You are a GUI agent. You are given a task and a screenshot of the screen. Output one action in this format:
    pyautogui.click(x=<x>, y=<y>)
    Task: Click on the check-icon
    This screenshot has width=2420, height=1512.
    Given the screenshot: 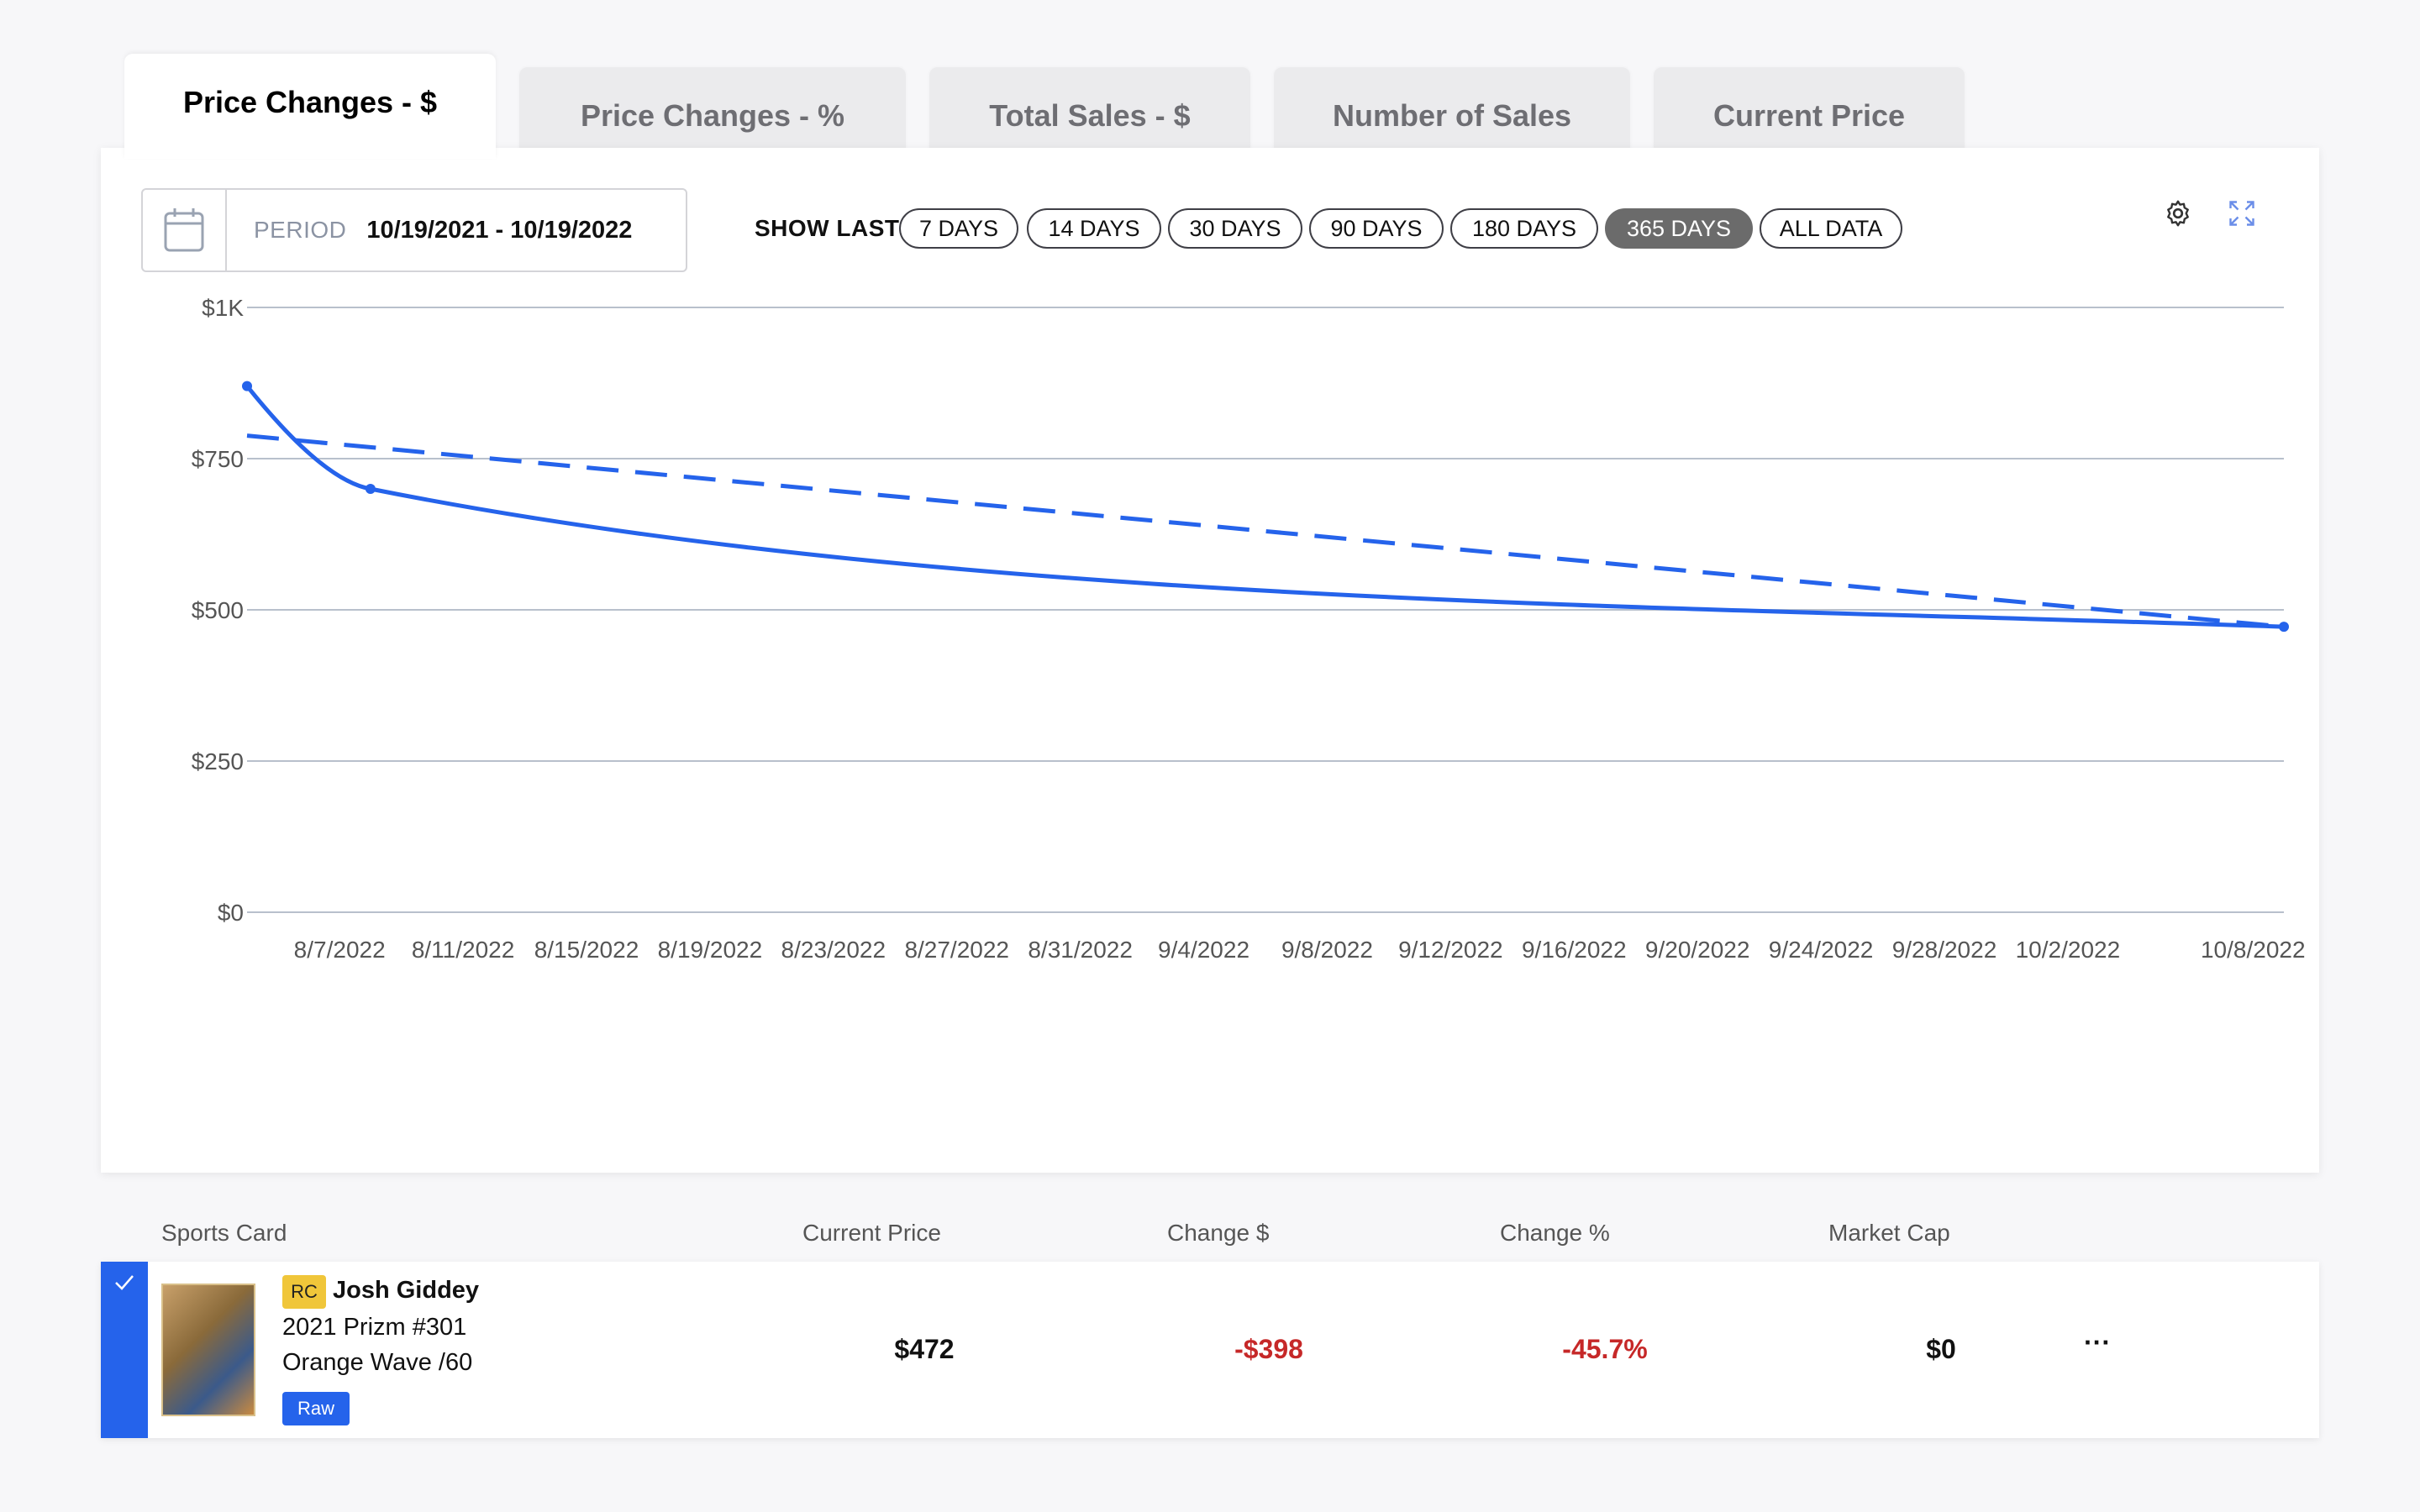 What is the action you would take?
    pyautogui.click(x=124, y=1282)
    